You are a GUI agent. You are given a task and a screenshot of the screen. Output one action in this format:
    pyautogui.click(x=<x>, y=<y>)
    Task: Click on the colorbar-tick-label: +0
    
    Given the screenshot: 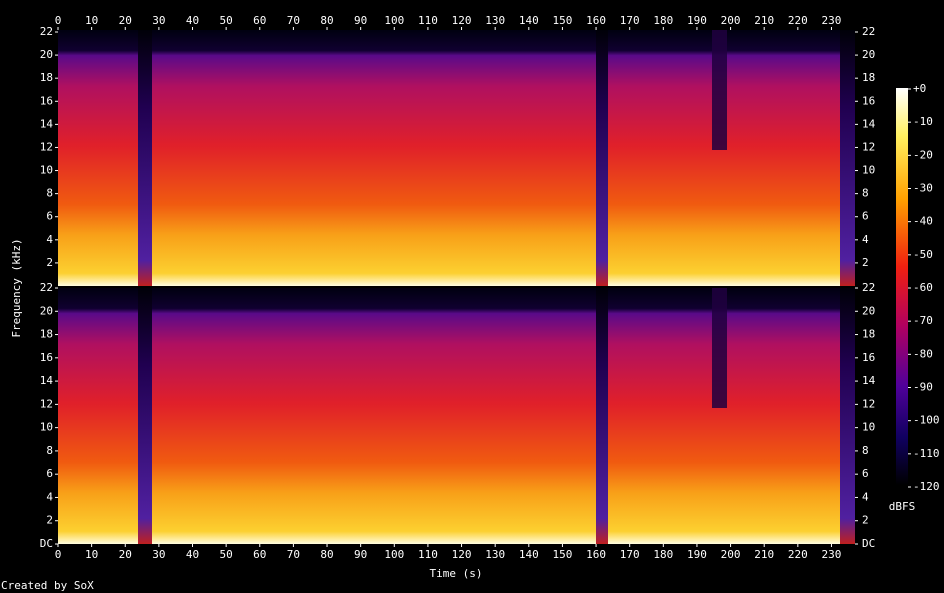 What is the action you would take?
    pyautogui.click(x=919, y=88)
    